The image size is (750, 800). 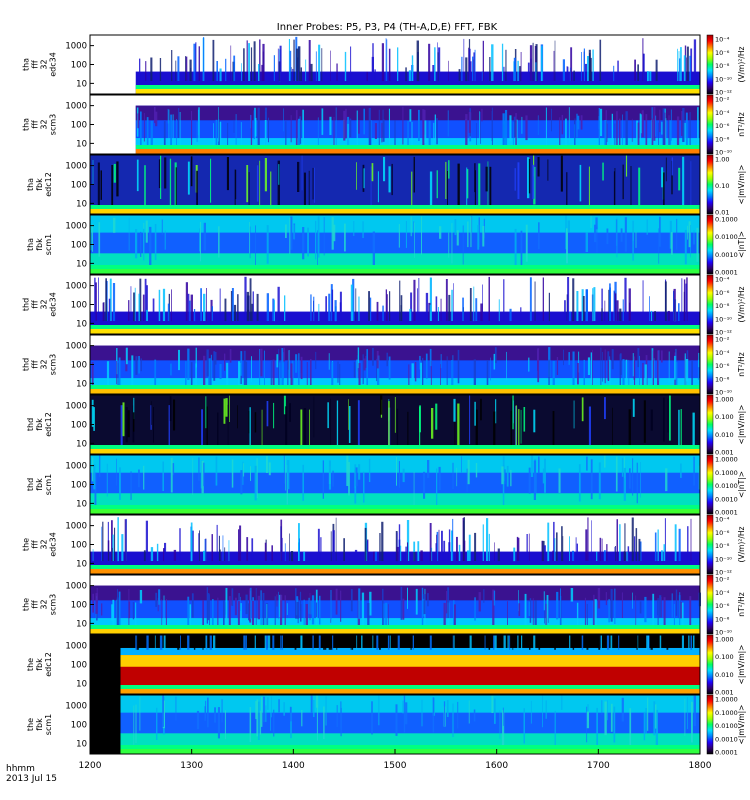 I want to click on colorbar-tick-label: 0.100, so click(x=724, y=417).